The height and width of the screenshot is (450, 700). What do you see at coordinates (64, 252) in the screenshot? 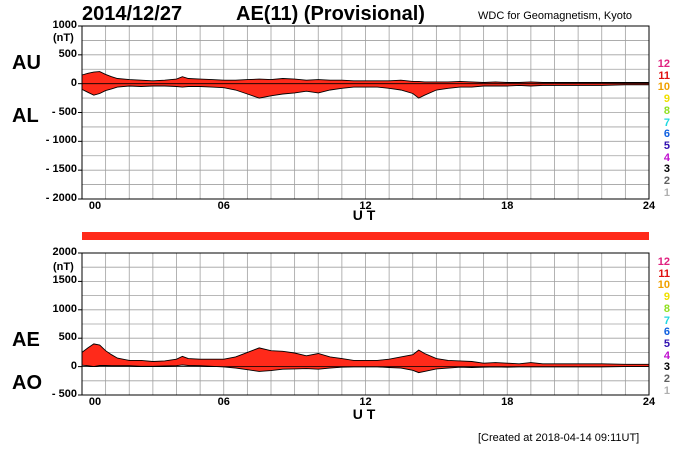
I see `y-tick-label: 2000` at bounding box center [64, 252].